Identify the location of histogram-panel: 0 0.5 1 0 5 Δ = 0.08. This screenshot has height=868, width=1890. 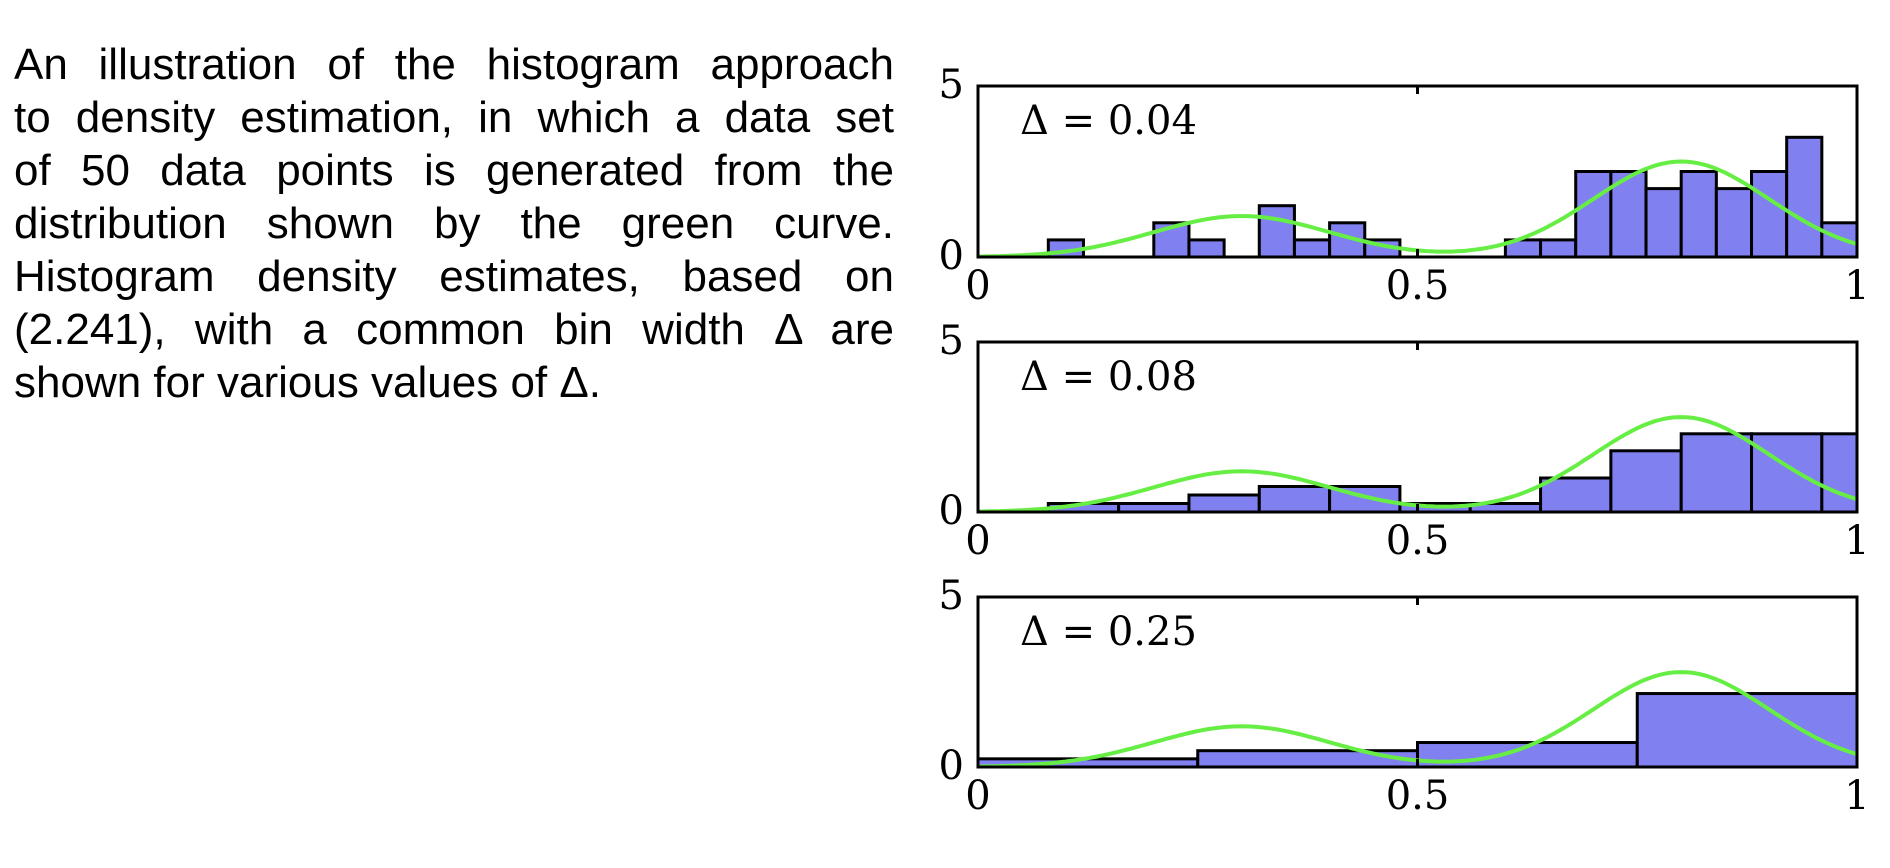
(1404, 441).